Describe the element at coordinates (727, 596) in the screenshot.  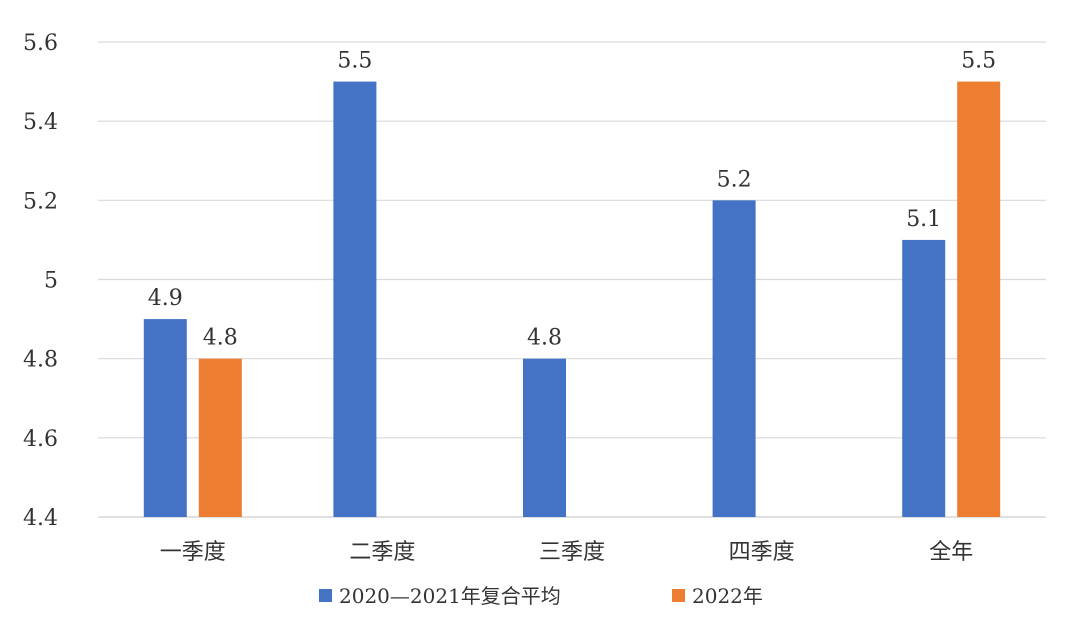
I see `legend-label: 2022年` at that location.